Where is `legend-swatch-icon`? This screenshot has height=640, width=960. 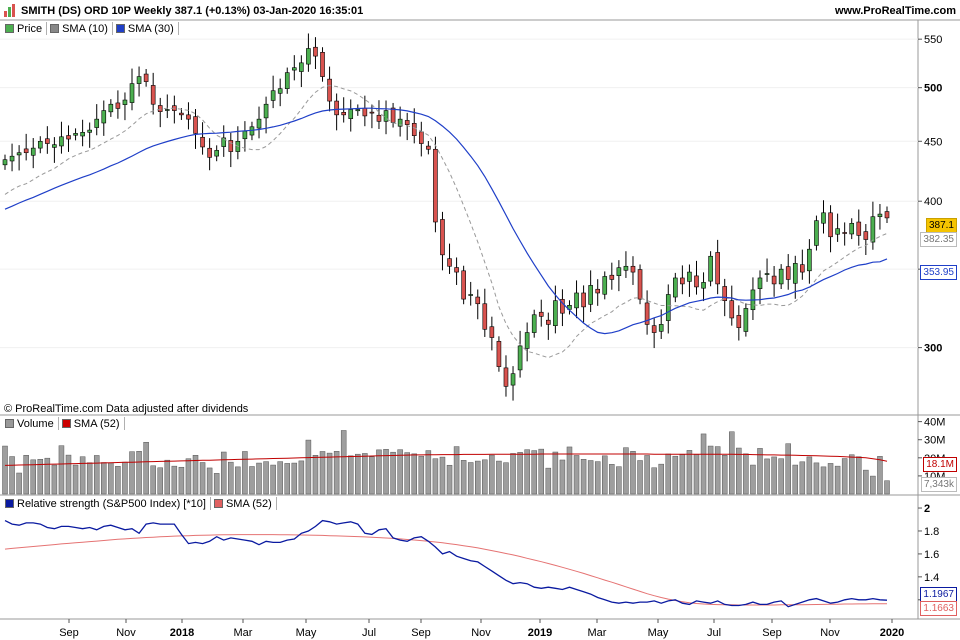
legend-swatch-icon is located at coordinates (218, 503).